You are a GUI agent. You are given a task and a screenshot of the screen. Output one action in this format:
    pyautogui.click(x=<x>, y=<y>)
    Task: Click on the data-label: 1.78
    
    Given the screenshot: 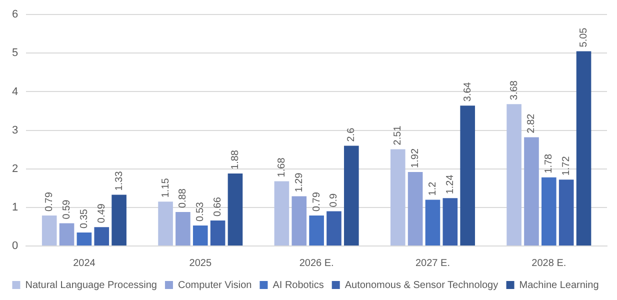 What is the action you would take?
    pyautogui.click(x=549, y=163)
    